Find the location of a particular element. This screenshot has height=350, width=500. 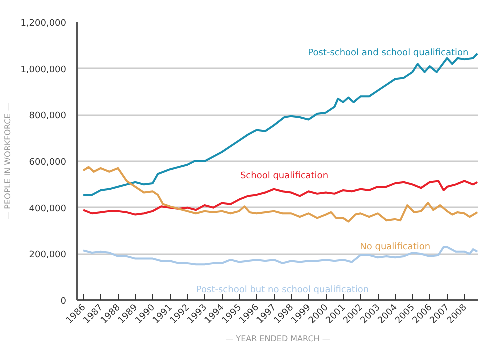

y-tick-label: 1,200,000 is located at coordinates (43, 24).